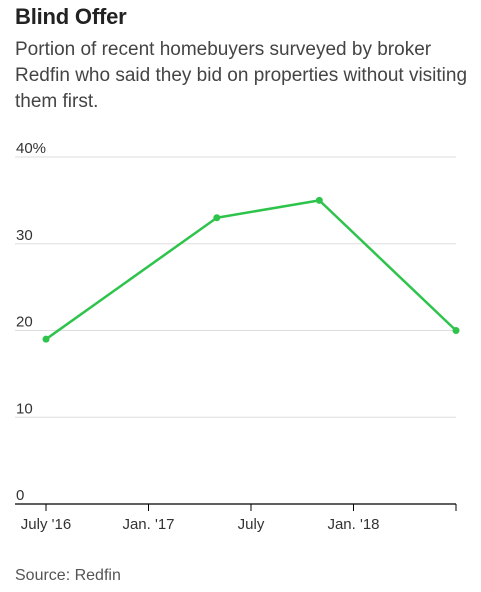 The height and width of the screenshot is (592, 481). I want to click on chart-title: Blind Offer, so click(71, 16).